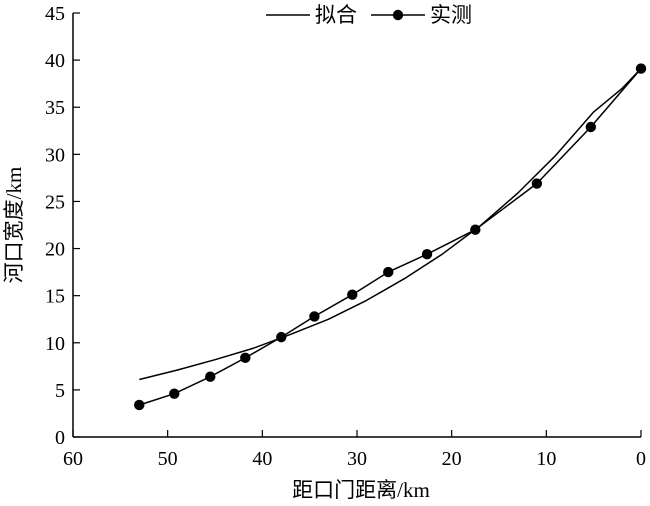 This screenshot has height=506, width=650. I want to click on legend: 拟合 实测, so click(369, 15).